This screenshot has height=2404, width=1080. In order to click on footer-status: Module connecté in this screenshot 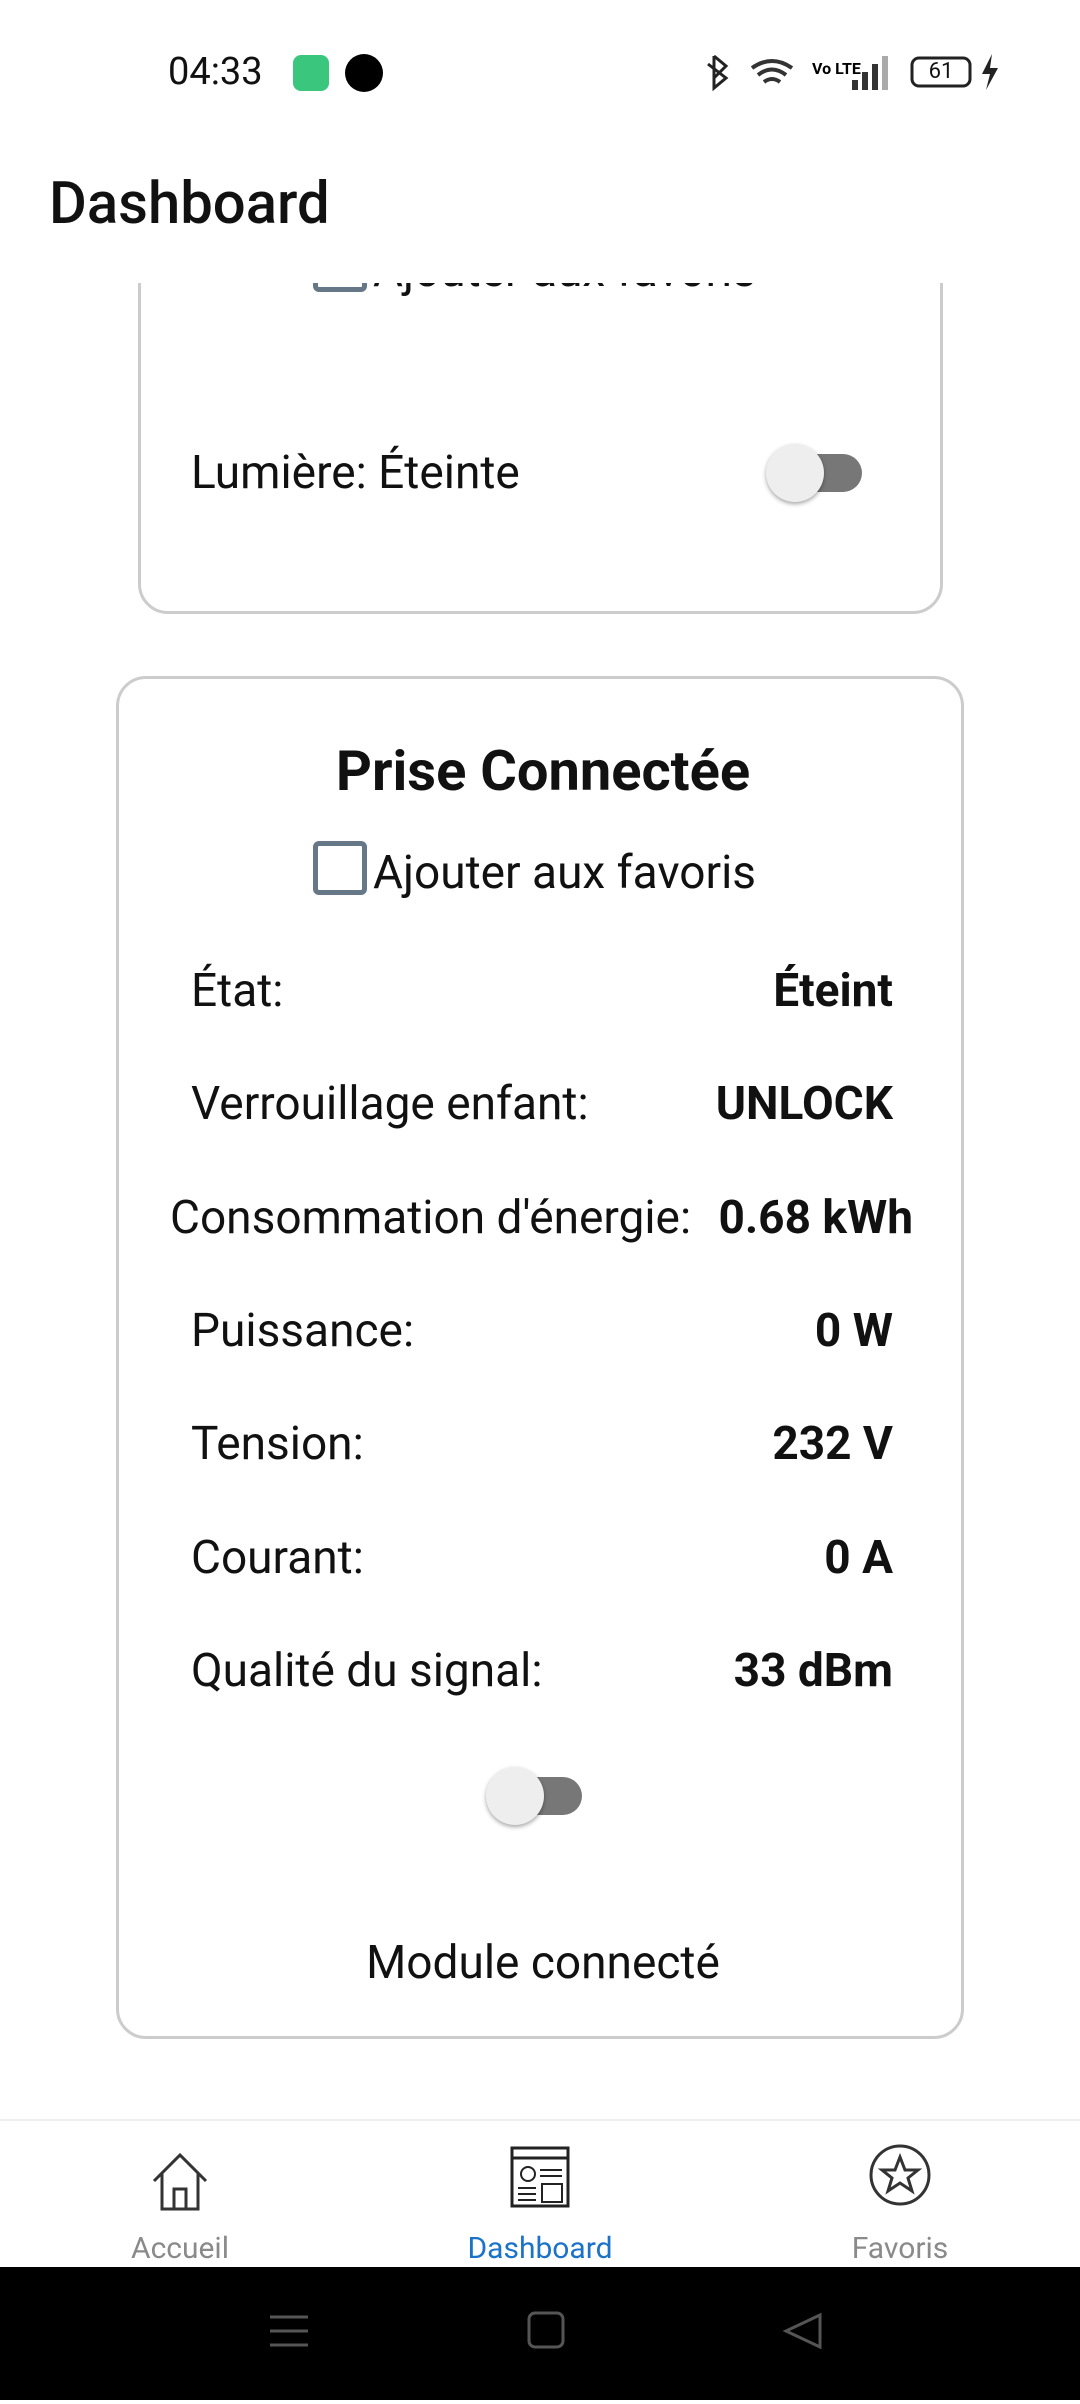, I will do `click(543, 1963)`.